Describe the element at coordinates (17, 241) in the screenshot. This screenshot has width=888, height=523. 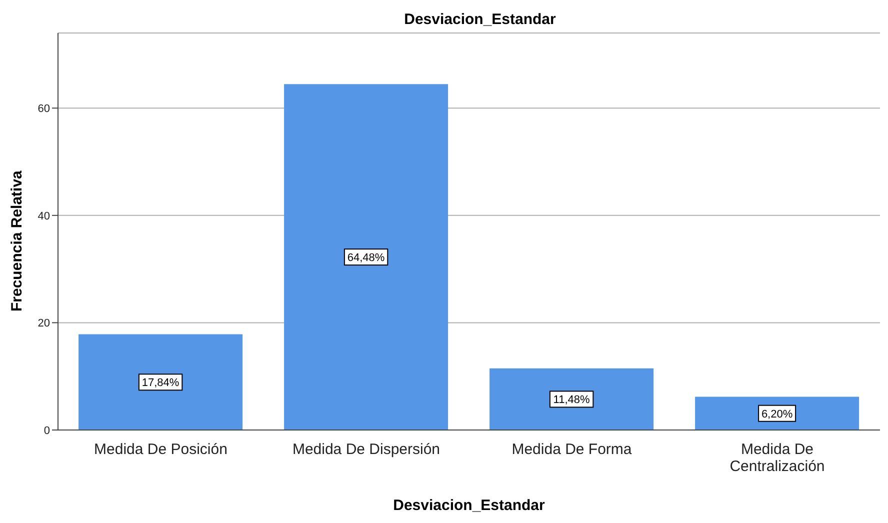
I see `y-axis-title: Frecuencia Relativa` at that location.